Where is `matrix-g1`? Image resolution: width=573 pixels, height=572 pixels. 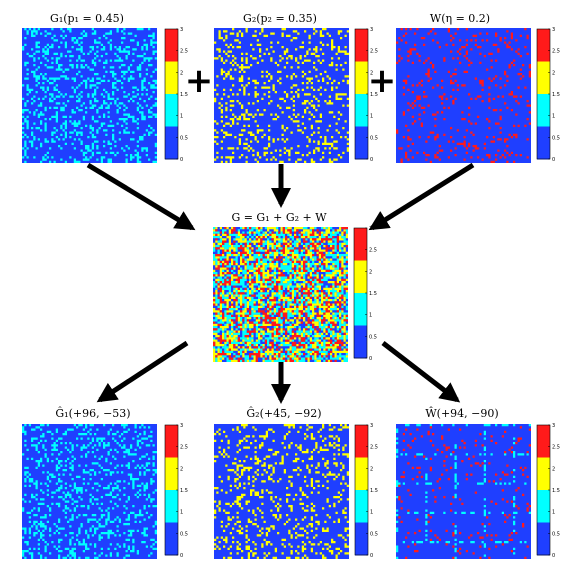 matrix-g1 is located at coordinates (89, 95).